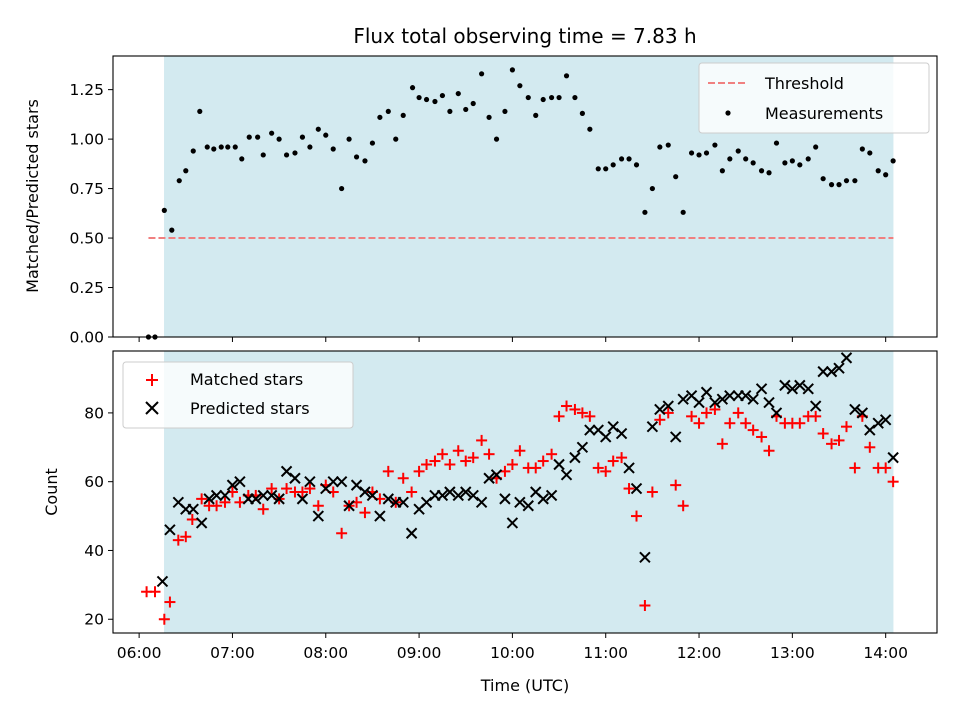  Describe the element at coordinates (232, 653) in the screenshot. I see `x-tick-label: 07:00` at that location.